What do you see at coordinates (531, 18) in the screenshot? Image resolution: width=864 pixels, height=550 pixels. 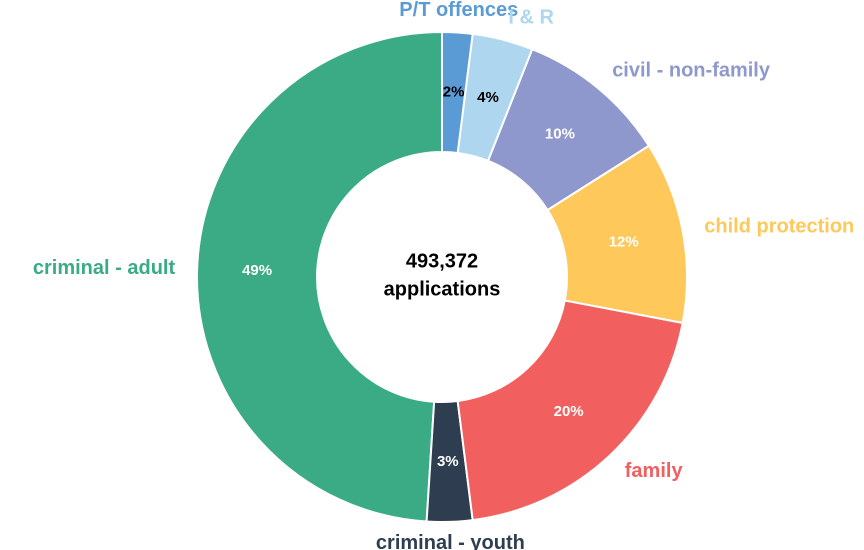 I see `category-label: I & R` at bounding box center [531, 18].